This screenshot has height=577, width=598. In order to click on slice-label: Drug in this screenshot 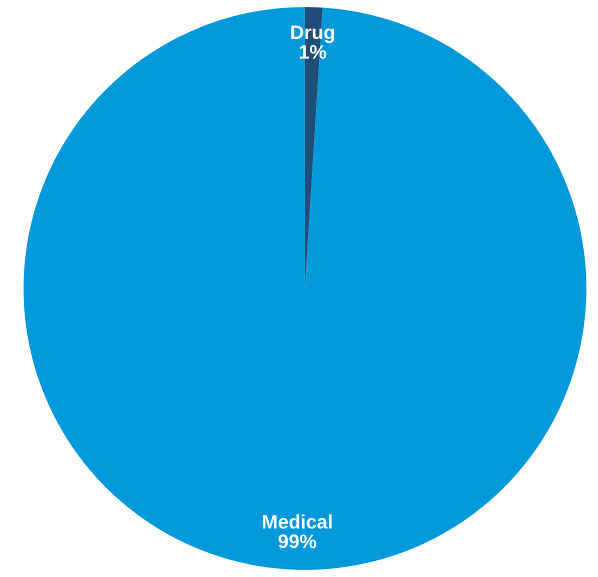, I will do `click(312, 35)`.